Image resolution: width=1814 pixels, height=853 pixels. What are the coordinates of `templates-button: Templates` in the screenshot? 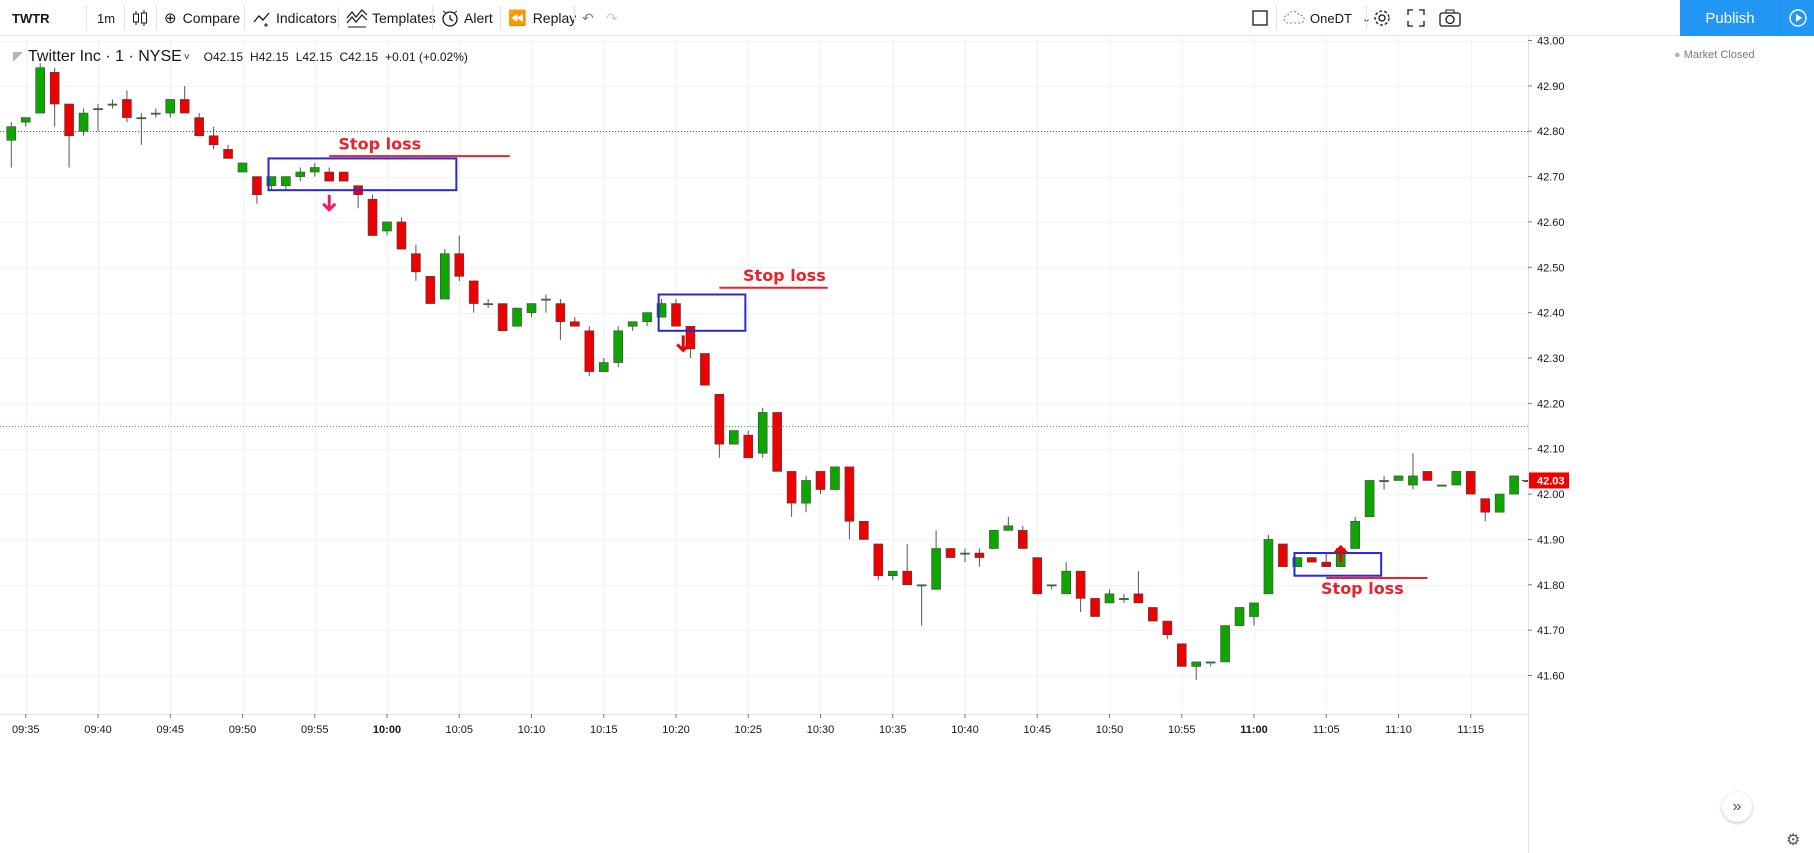 It's located at (391, 18).